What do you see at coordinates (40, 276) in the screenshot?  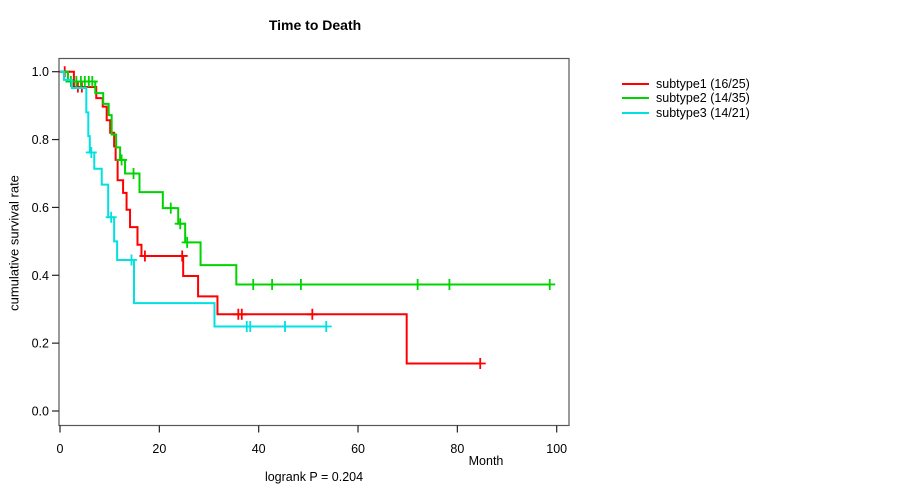 I see `y-tick-label: 0.4` at bounding box center [40, 276].